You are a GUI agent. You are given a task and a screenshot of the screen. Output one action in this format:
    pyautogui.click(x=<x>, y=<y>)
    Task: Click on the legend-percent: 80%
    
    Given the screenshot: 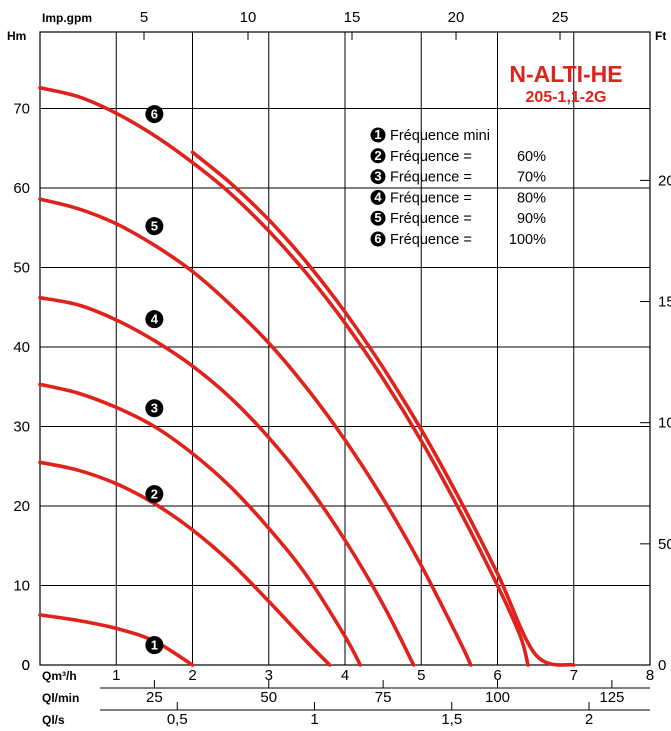 What is the action you would take?
    pyautogui.click(x=531, y=198)
    